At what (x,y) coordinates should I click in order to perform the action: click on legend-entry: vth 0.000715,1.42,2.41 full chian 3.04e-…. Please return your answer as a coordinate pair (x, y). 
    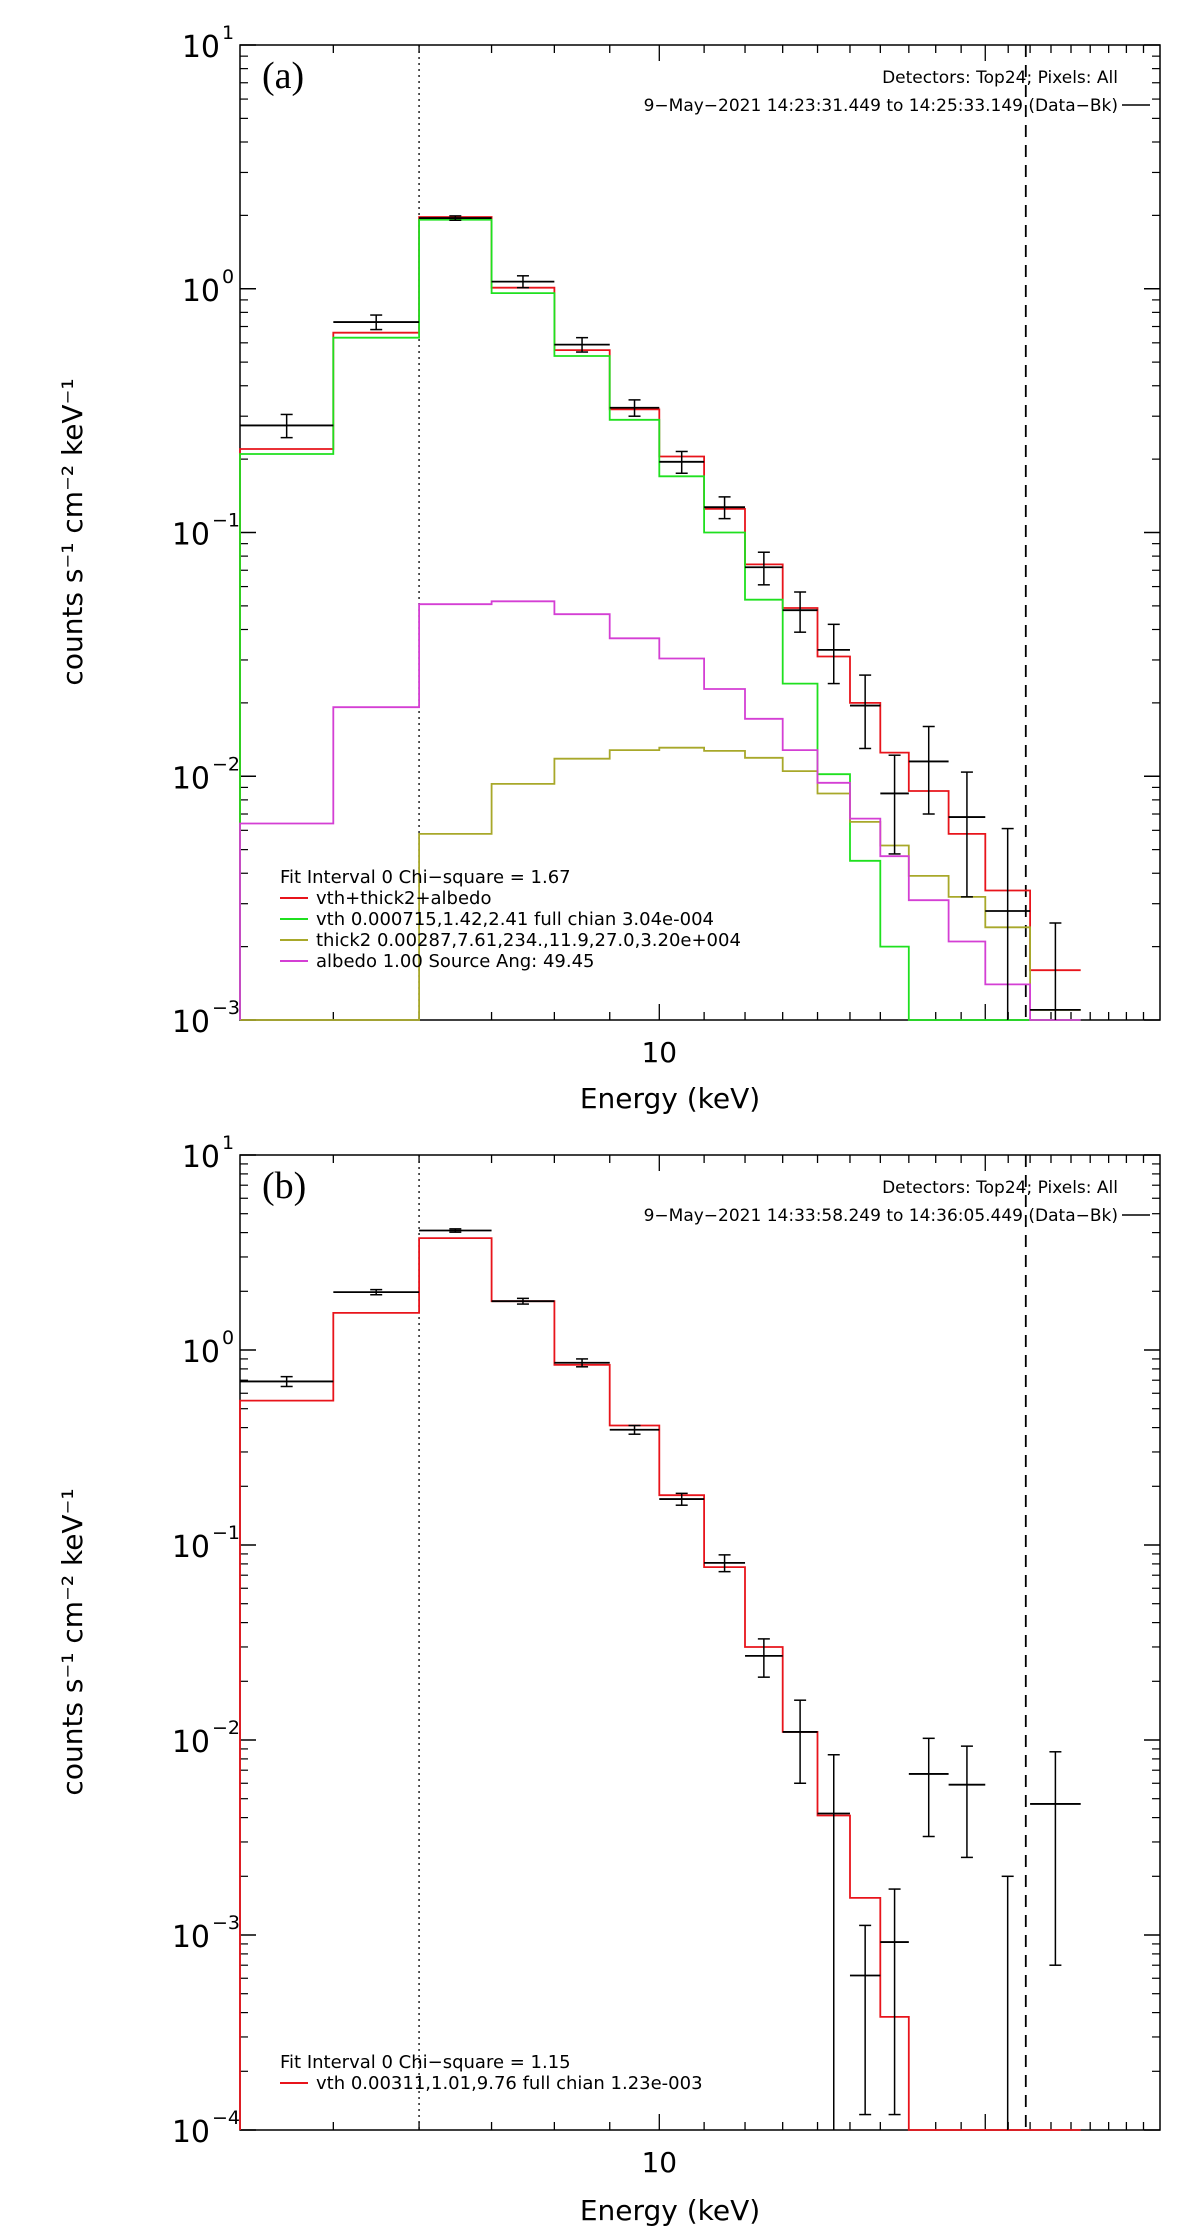
    Looking at the image, I should click on (515, 919).